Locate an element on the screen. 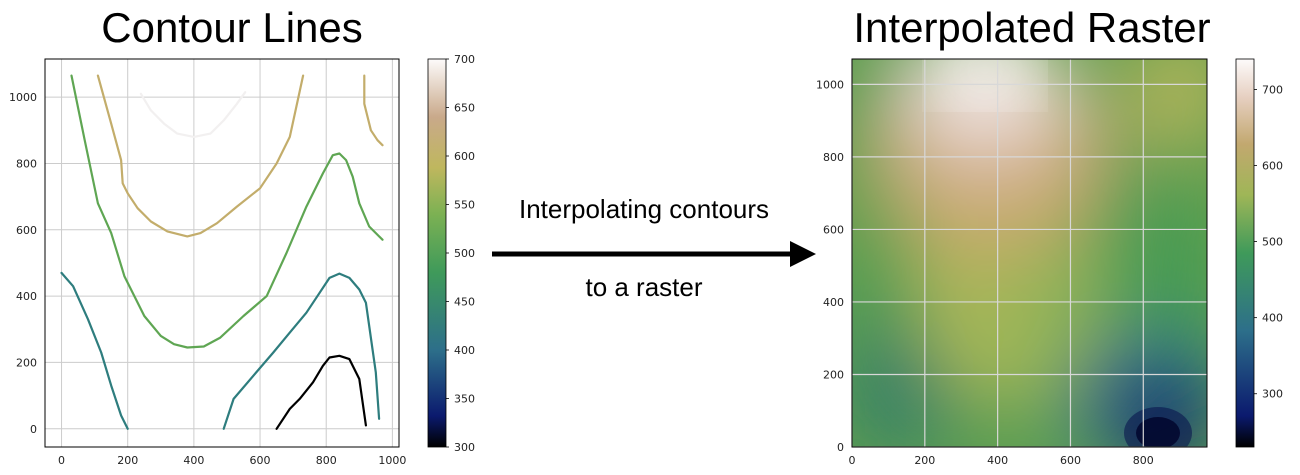 The image size is (1300, 475). raster-x-tick-label: 800 is located at coordinates (1143, 460).